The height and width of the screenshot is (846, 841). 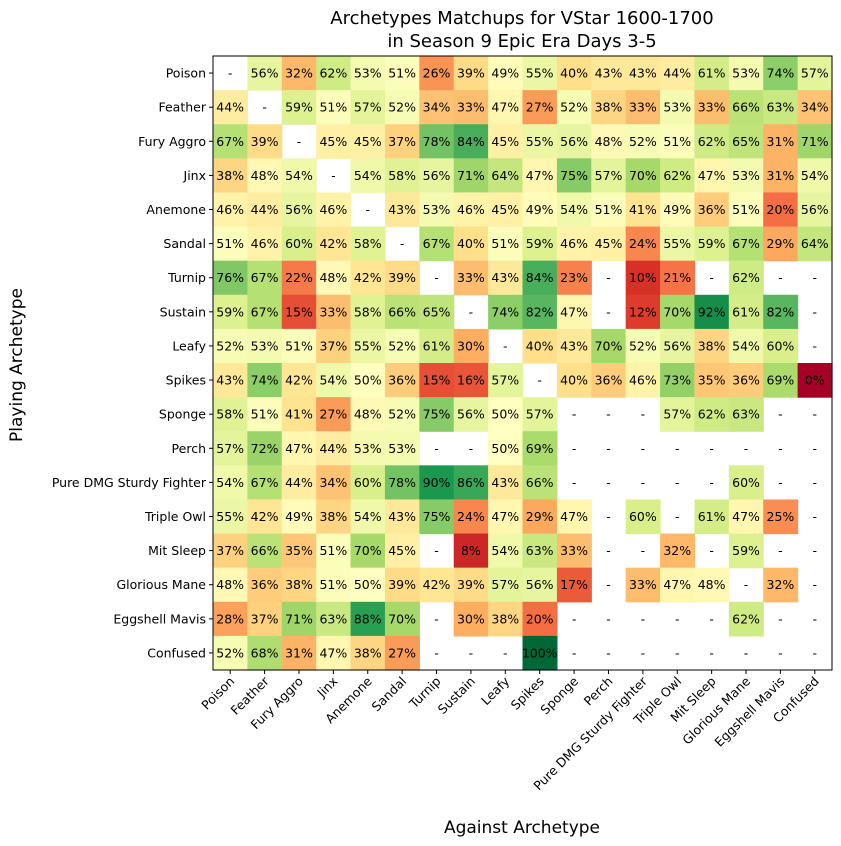 I want to click on cell-value-label: 54%, so click(x=505, y=550).